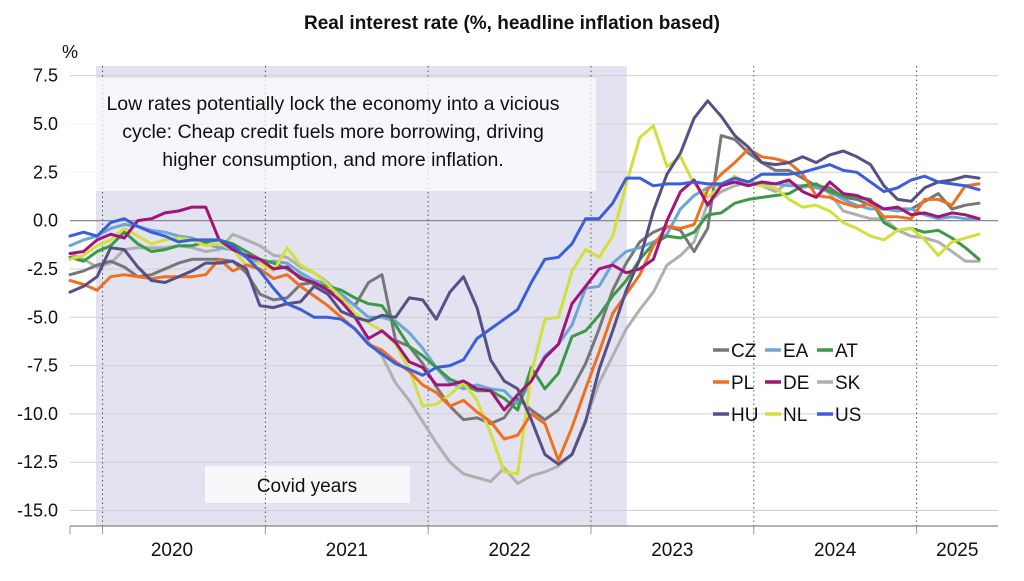  What do you see at coordinates (742, 383) in the screenshot?
I see `legend-label-pl: PL` at bounding box center [742, 383].